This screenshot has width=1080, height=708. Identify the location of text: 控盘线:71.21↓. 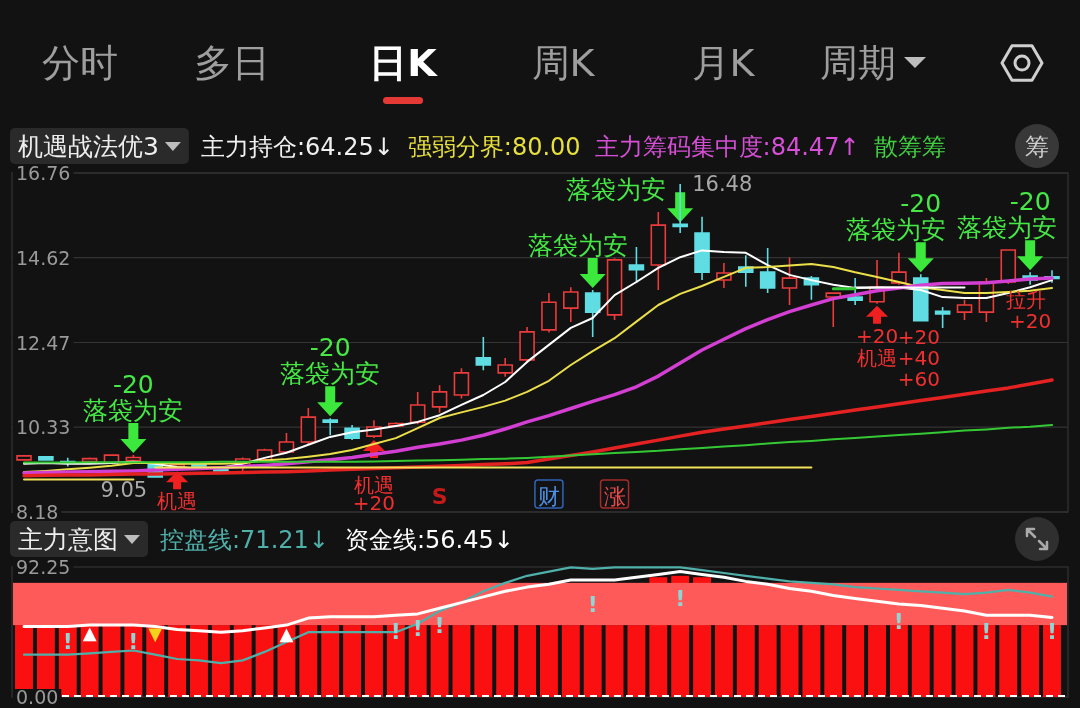
(244, 540).